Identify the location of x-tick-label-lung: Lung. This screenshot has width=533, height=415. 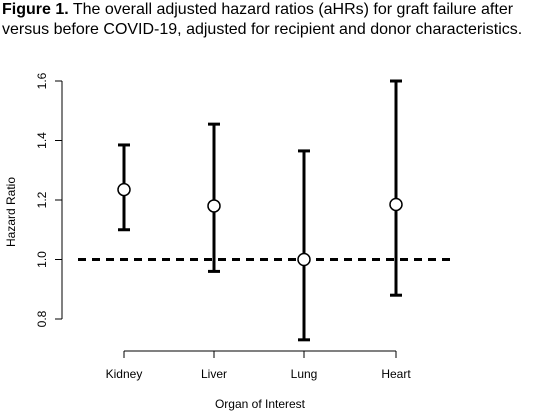
(304, 374).